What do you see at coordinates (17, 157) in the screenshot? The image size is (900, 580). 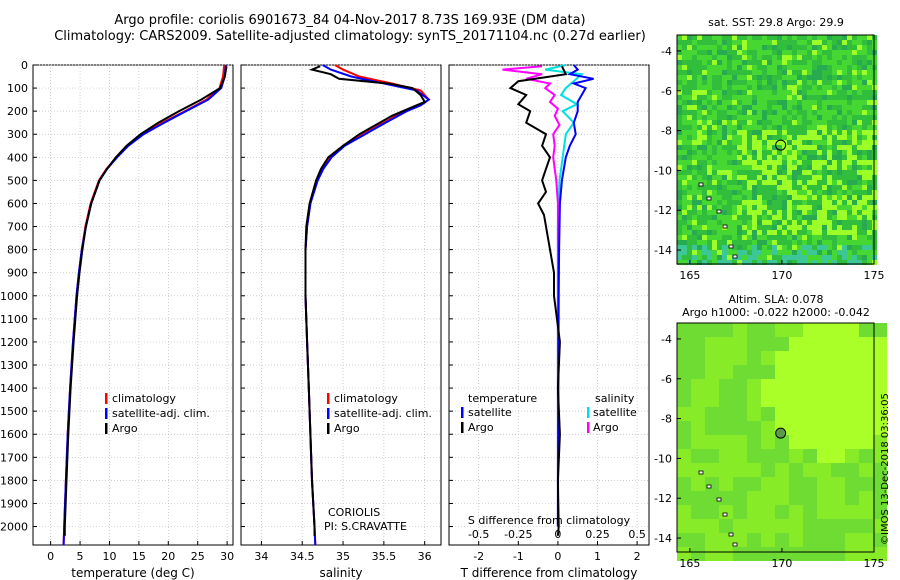 I see `y-tick-label: 400` at bounding box center [17, 157].